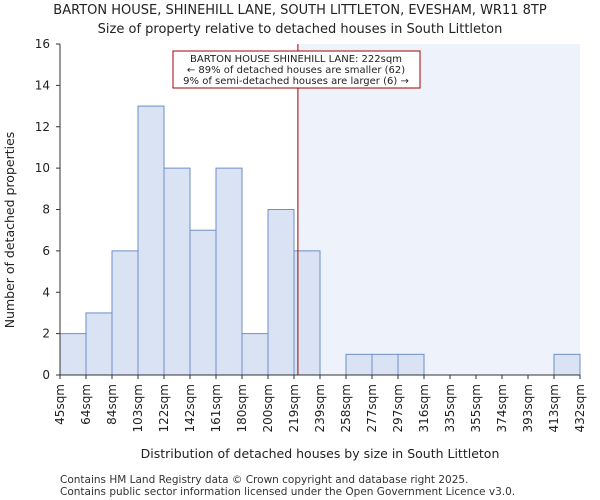  Describe the element at coordinates (359, 364) in the screenshot. I see `bar-258sqm` at that location.